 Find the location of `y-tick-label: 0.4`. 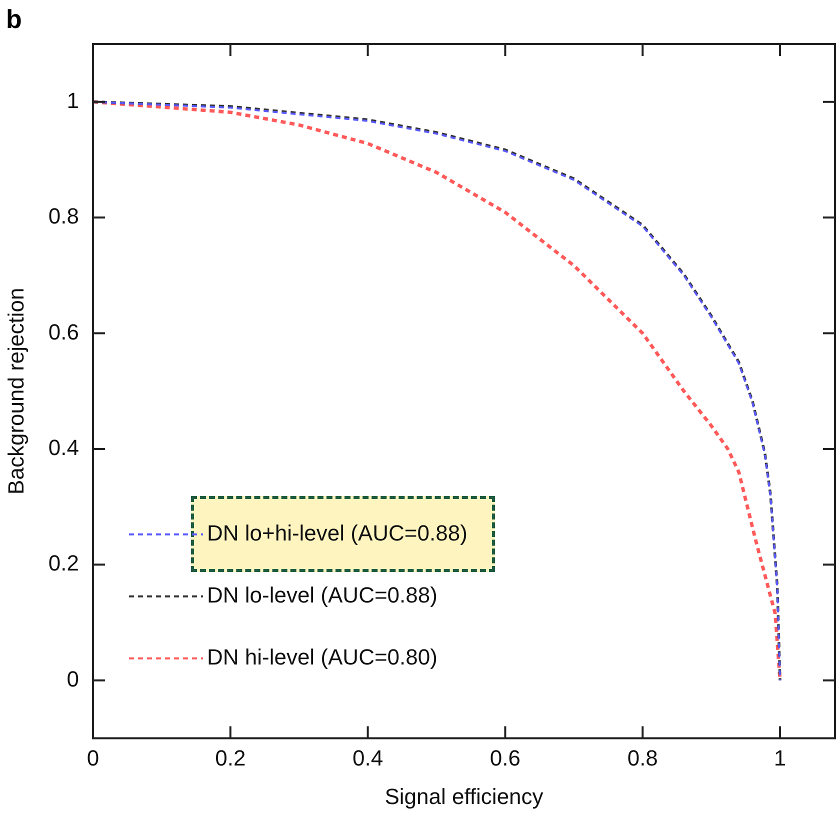

y-tick-label: 0.4 is located at coordinates (63, 447).